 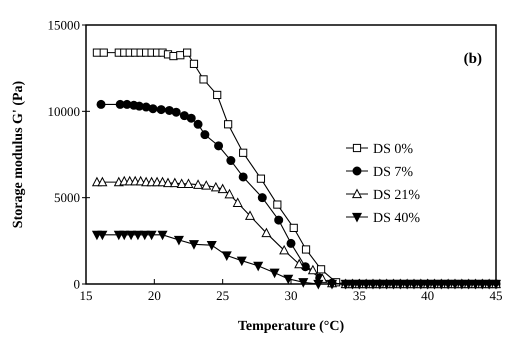 I want to click on y-tick-label: 10000, so click(x=64, y=111).